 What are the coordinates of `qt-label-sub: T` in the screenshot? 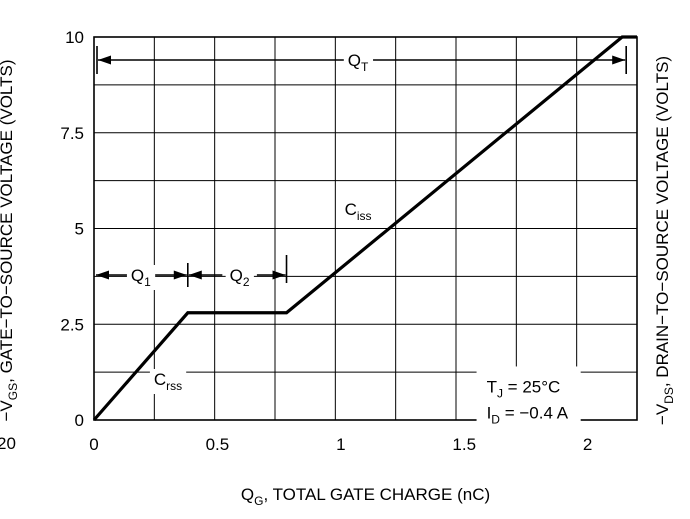 It's located at (365, 67).